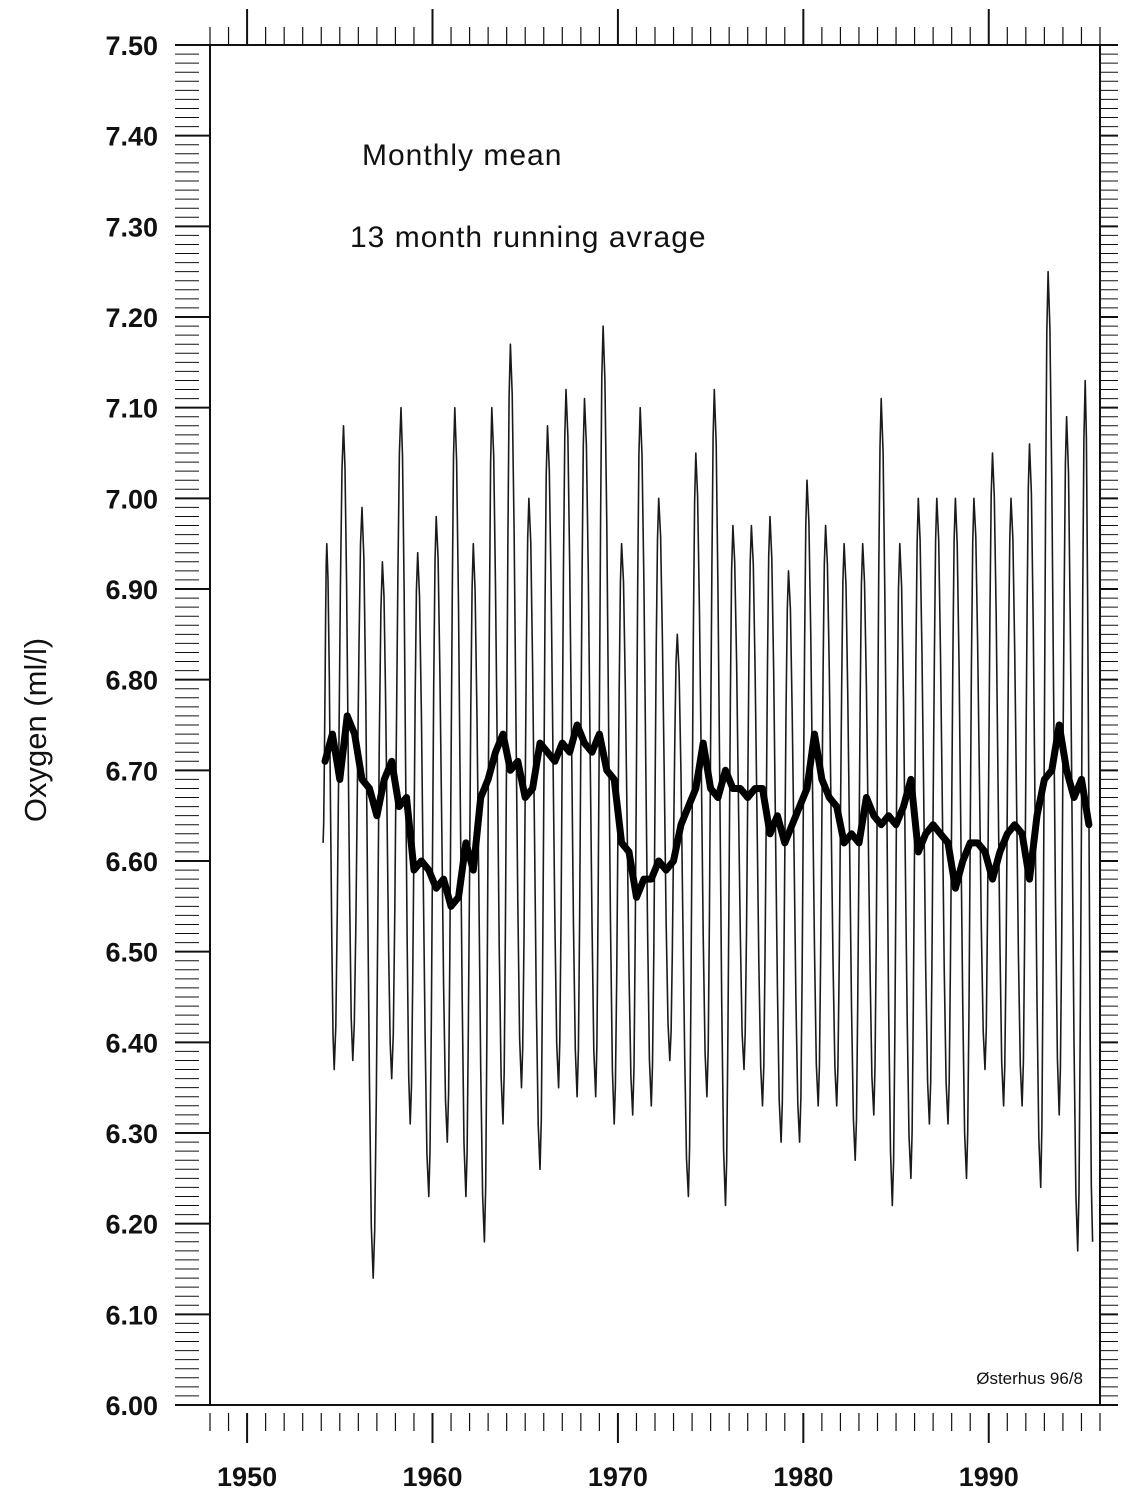 This screenshot has height=1492, width=1133. Describe the element at coordinates (131, 681) in the screenshot. I see `y-tick-label: 6.80` at that location.